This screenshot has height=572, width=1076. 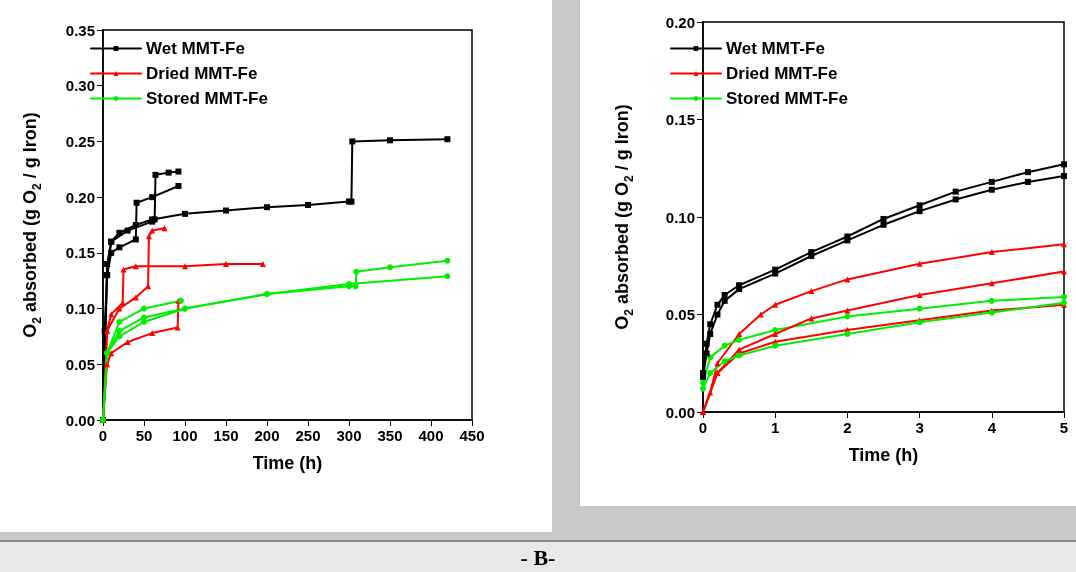 I want to click on x-tick-label: 200, so click(x=267, y=435).